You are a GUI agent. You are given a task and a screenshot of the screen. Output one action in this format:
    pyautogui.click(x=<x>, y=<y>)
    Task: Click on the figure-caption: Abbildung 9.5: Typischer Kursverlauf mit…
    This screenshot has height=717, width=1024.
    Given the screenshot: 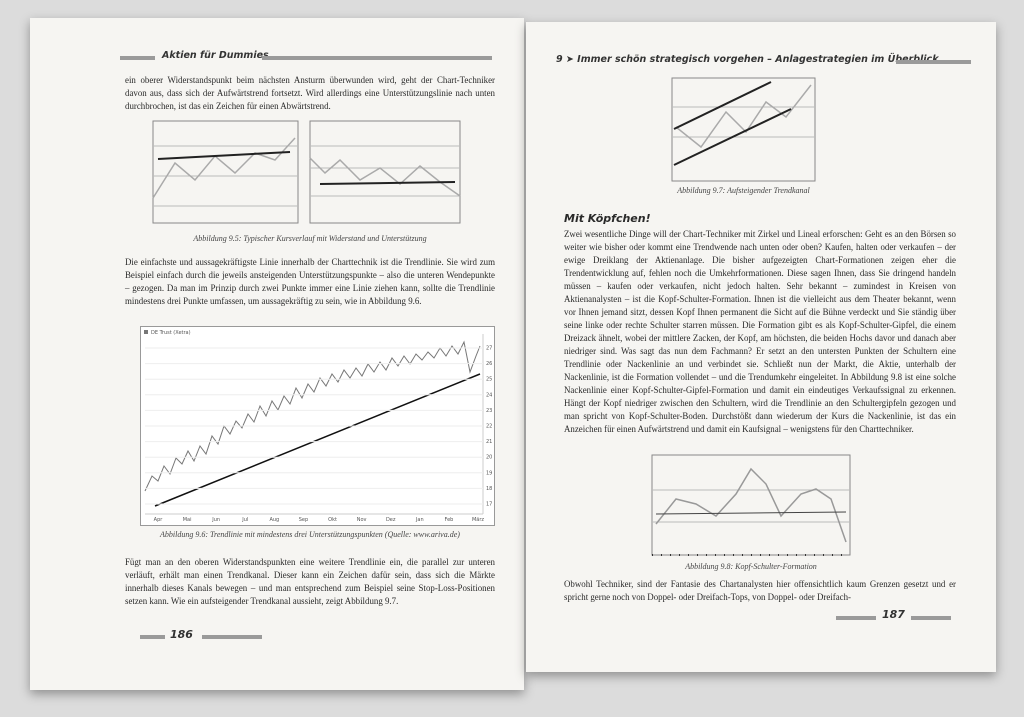 What is the action you would take?
    pyautogui.click(x=310, y=238)
    